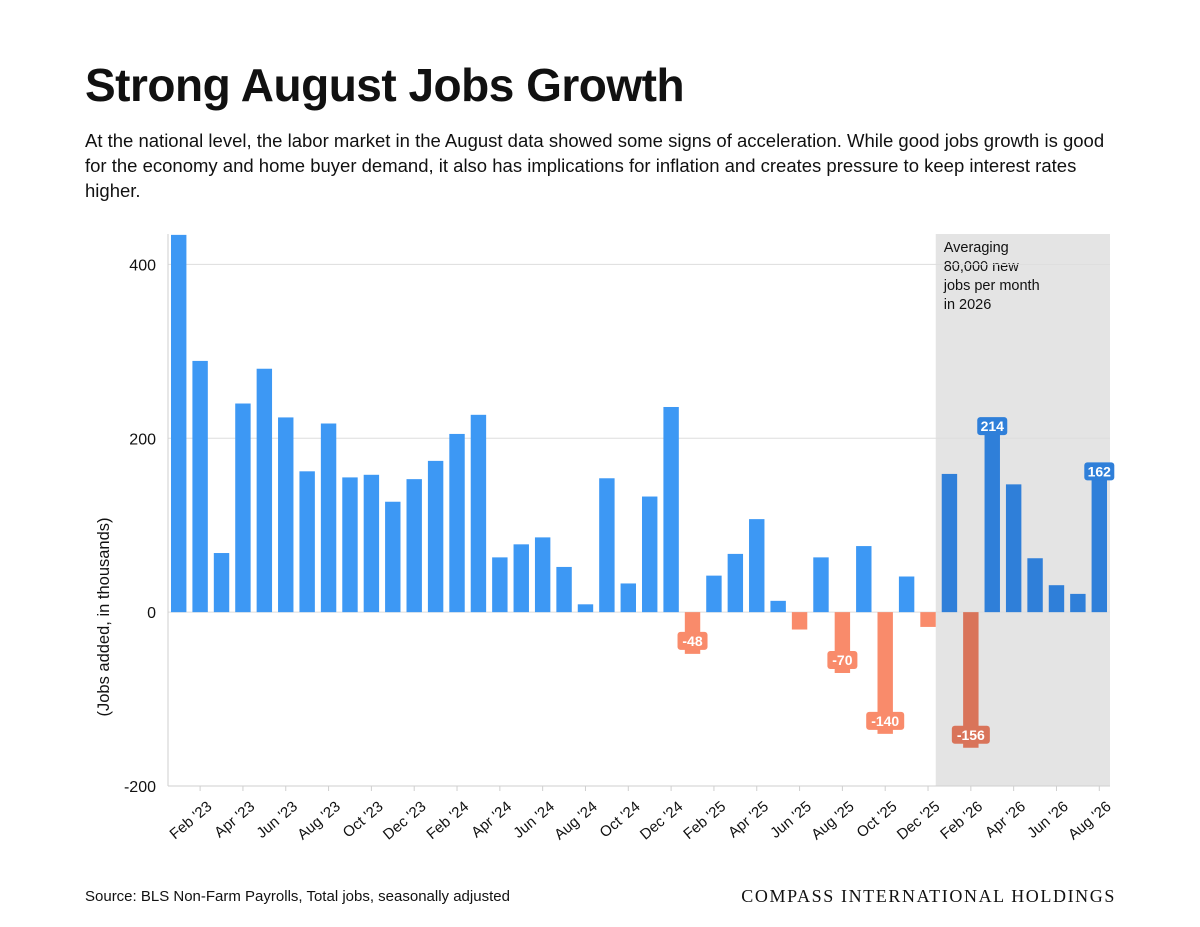 Image resolution: width=1200 pixels, height=927 pixels. I want to click on x-tick-label: Jun '23, so click(277, 820).